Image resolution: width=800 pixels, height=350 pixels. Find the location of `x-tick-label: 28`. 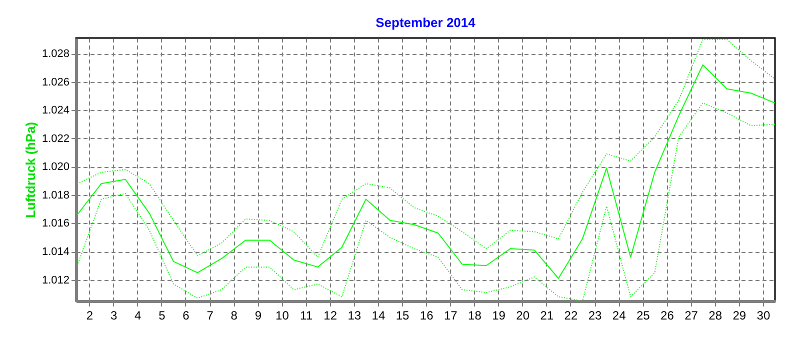

x-tick-label: 28 is located at coordinates (715, 315).